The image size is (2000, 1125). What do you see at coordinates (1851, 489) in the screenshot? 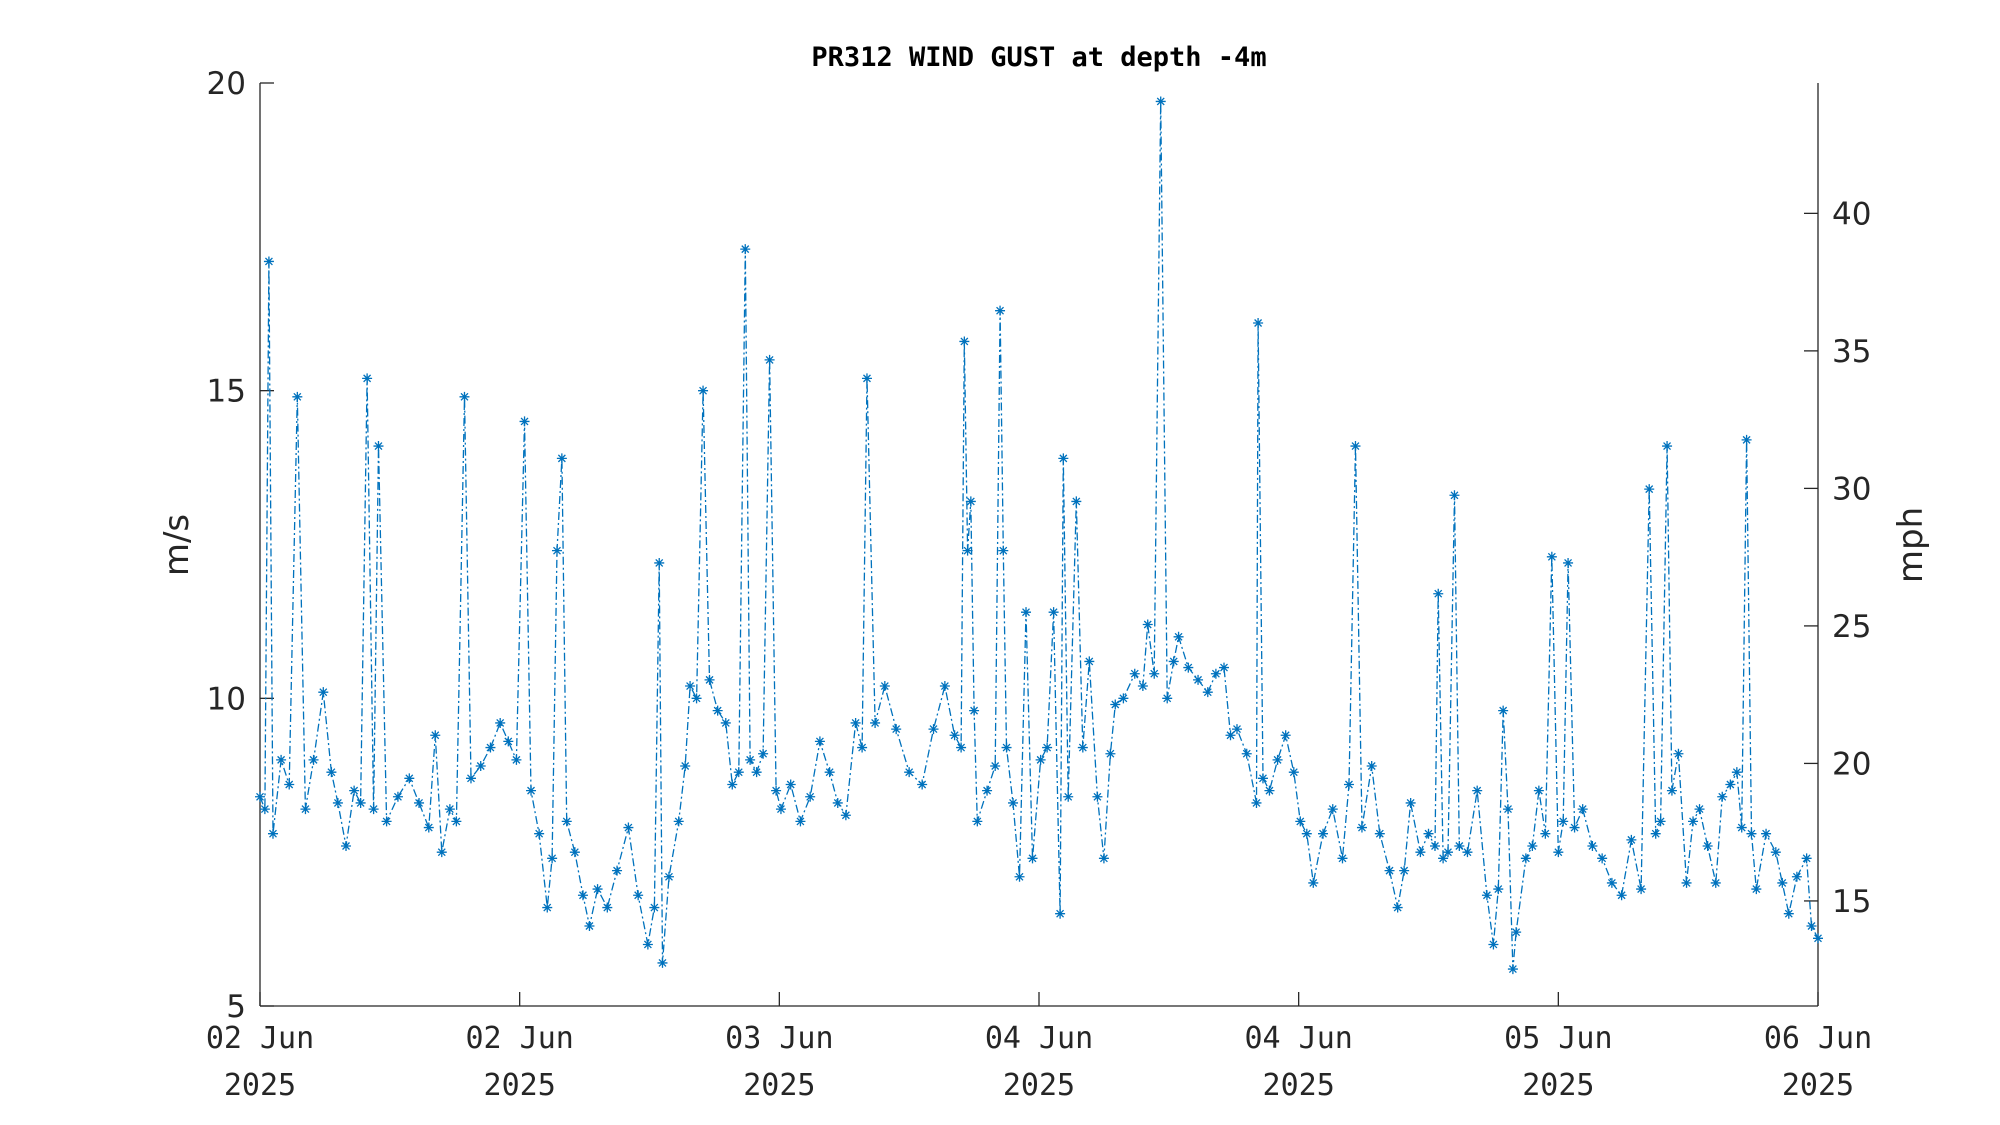
I see `y2-tick-label: 30` at bounding box center [1851, 489].